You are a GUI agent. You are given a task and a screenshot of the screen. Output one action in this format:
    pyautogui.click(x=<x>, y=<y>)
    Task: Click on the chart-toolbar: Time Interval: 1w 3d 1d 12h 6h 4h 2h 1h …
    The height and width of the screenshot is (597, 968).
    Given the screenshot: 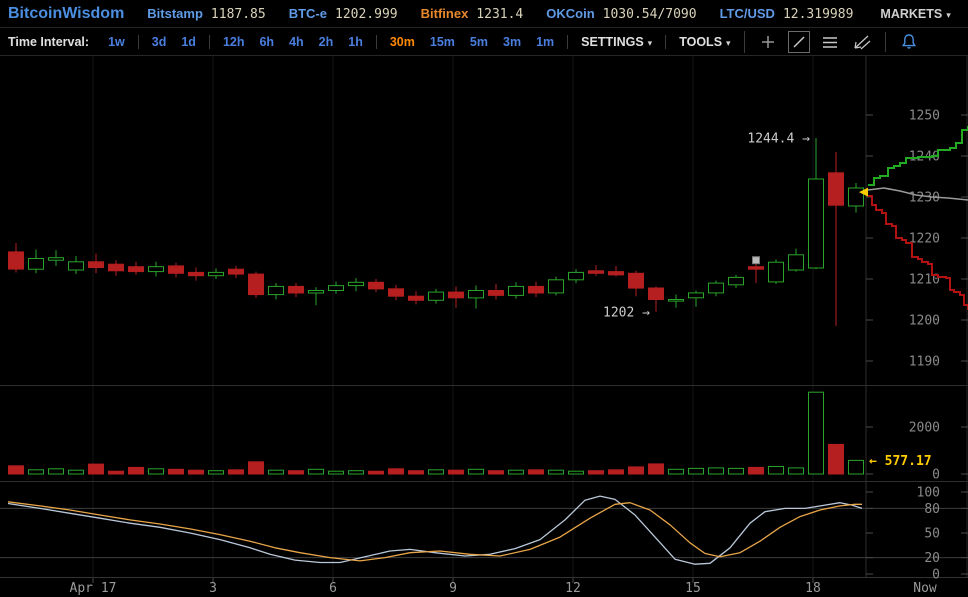 What is the action you would take?
    pyautogui.click(x=484, y=42)
    